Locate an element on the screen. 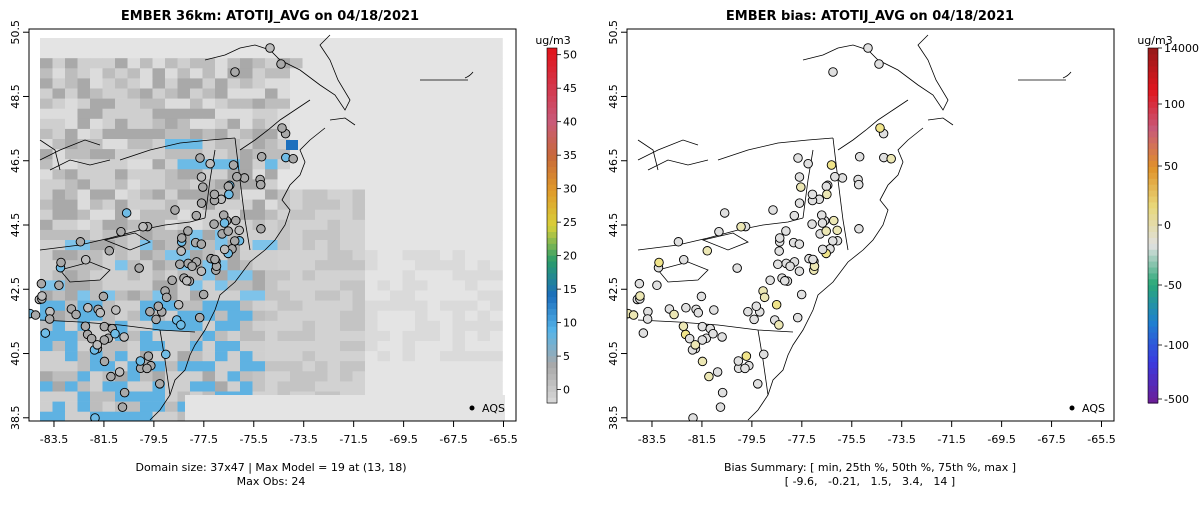  colorbar-tick-label: -500 is located at coordinates (1176, 399).